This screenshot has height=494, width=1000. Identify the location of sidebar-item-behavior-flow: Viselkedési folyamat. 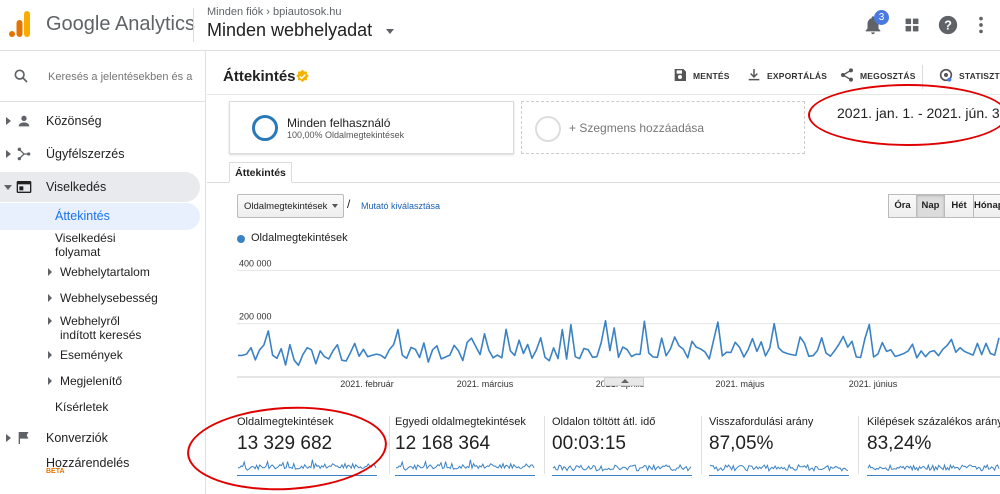
(100, 245).